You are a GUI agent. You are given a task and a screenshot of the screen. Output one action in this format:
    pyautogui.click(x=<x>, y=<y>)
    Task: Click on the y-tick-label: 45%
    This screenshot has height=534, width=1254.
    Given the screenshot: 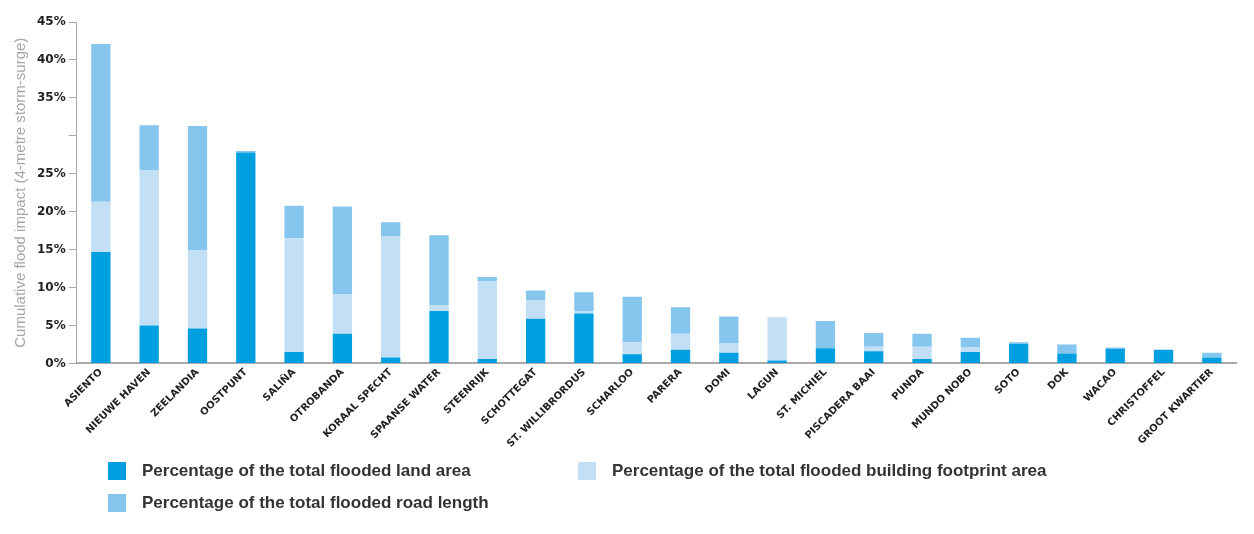 What is the action you would take?
    pyautogui.click(x=51, y=21)
    